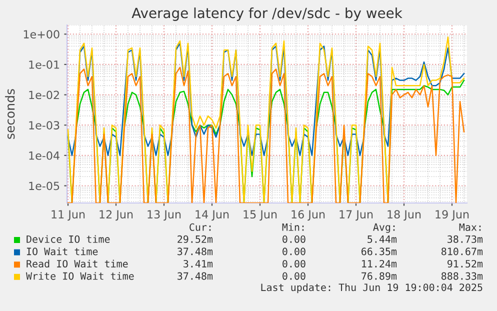 Image resolution: width=497 pixels, height=311 pixels. Describe the element at coordinates (116, 215) in the screenshot. I see `x-tick-label: 12 Jun` at that location.